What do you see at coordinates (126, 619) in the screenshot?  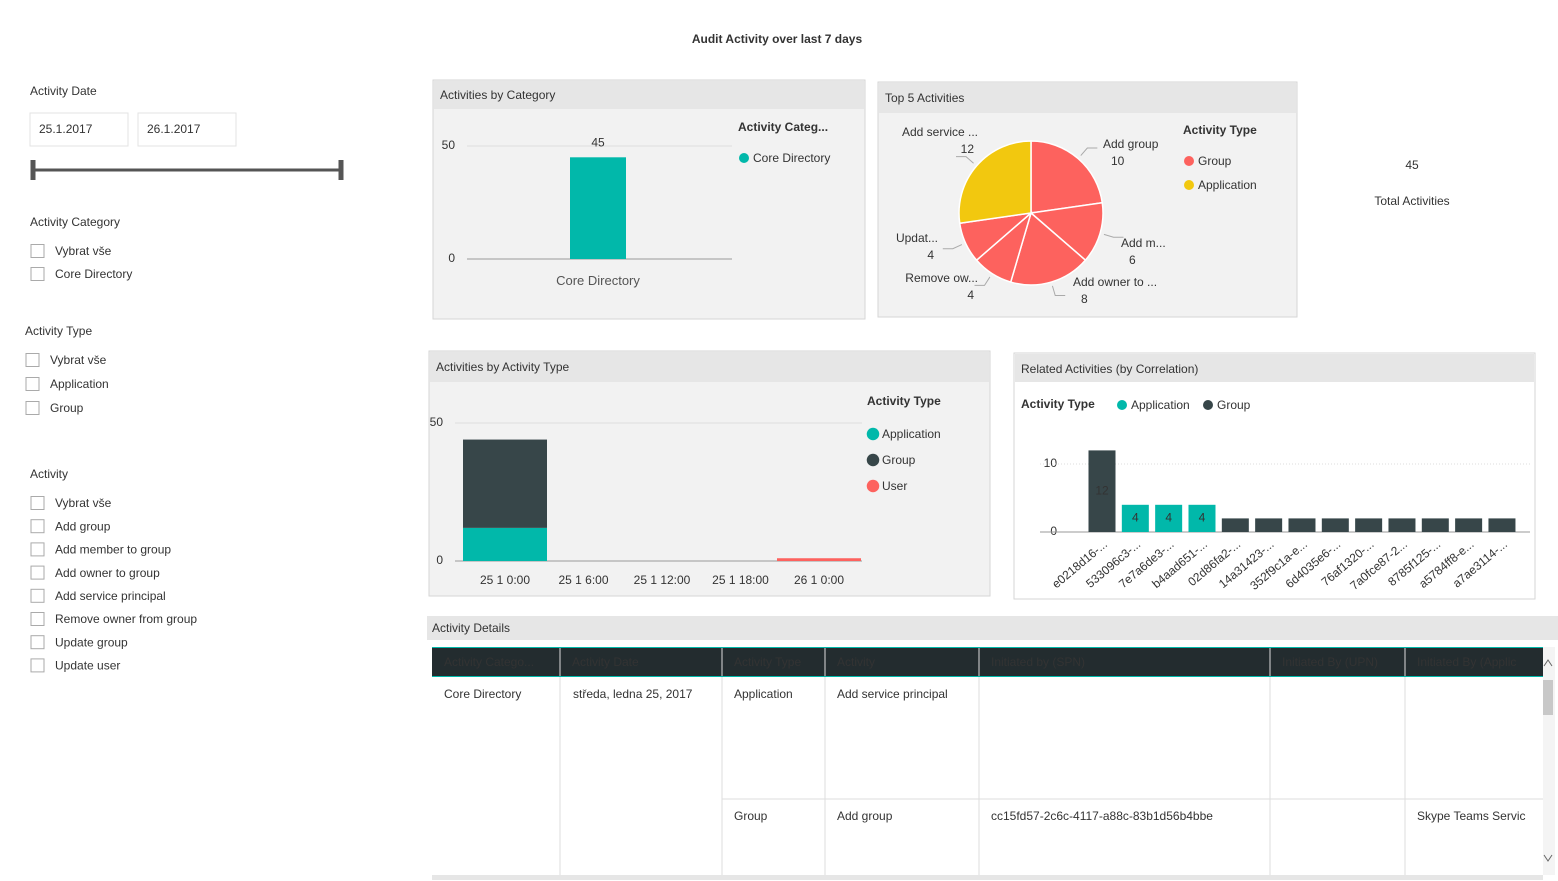 I see `slicer-option: Remove owner from group` at bounding box center [126, 619].